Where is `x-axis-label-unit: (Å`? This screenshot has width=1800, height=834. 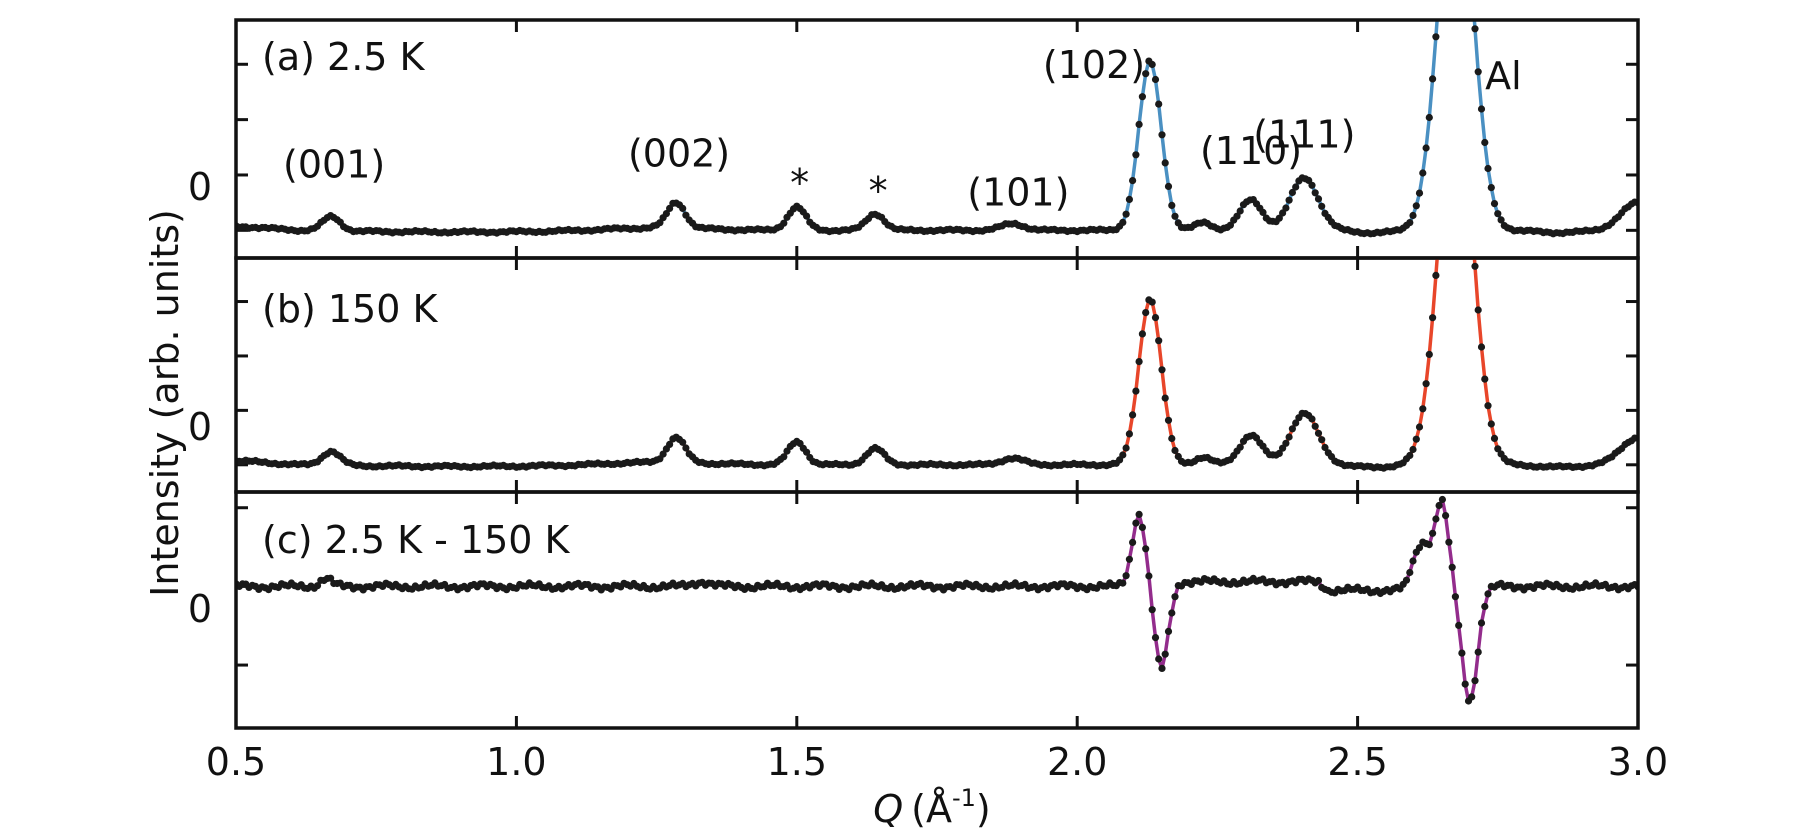 x-axis-label-unit: (Å is located at coordinates (931, 809).